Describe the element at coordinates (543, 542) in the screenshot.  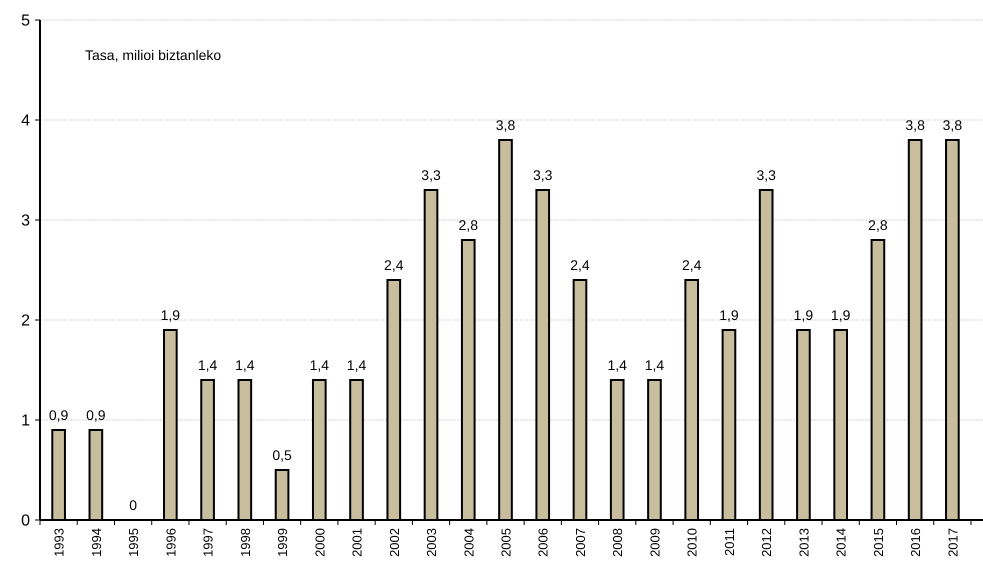
I see `x-tick-label: 2006` at that location.